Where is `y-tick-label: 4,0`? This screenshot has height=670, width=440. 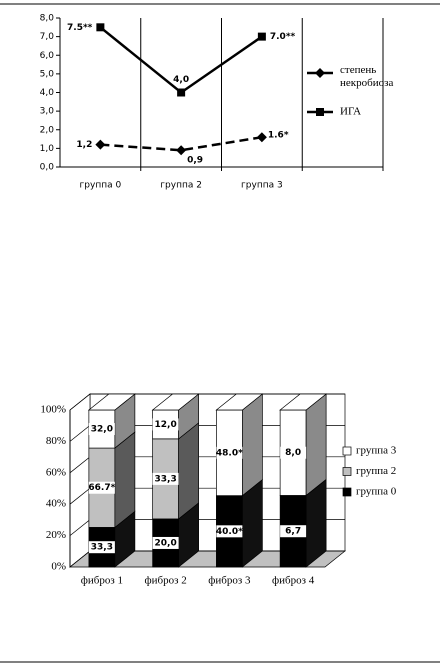 y-tick-label: 4,0 is located at coordinates (47, 93).